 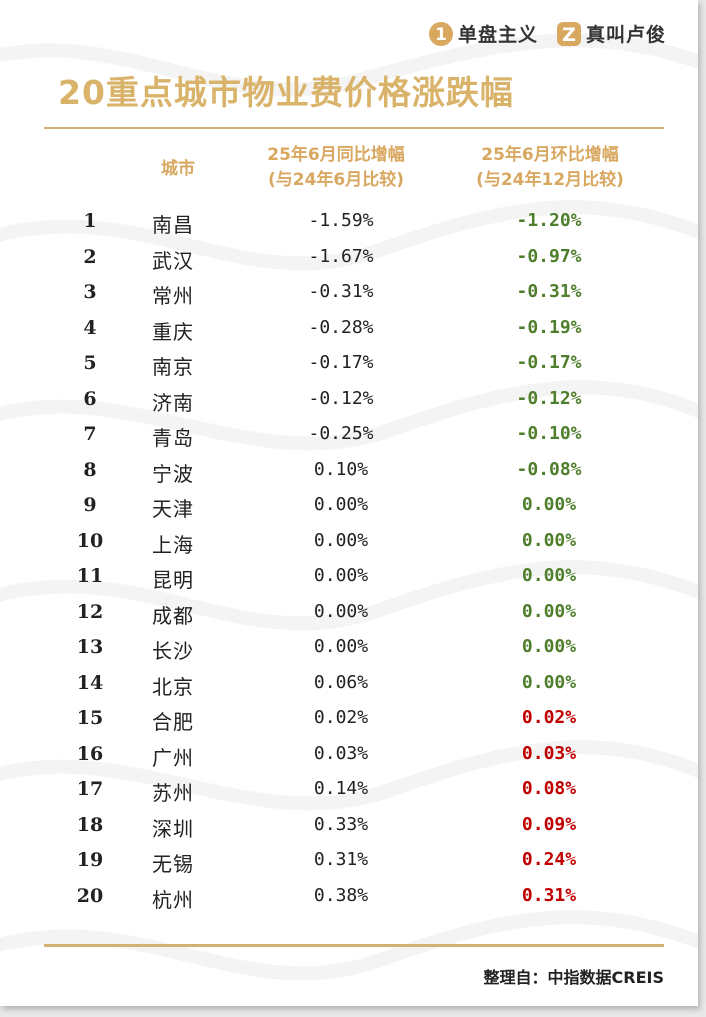 I want to click on row-yoy: -1.67%, so click(x=341, y=256).